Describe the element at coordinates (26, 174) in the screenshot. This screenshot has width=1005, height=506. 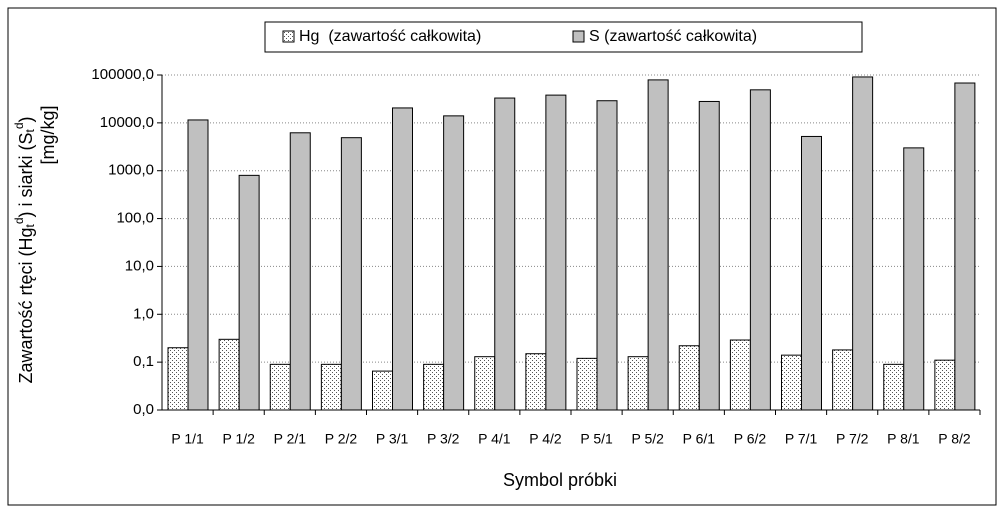
I see `y-axis-label-part: ) i siarki (S` at that location.